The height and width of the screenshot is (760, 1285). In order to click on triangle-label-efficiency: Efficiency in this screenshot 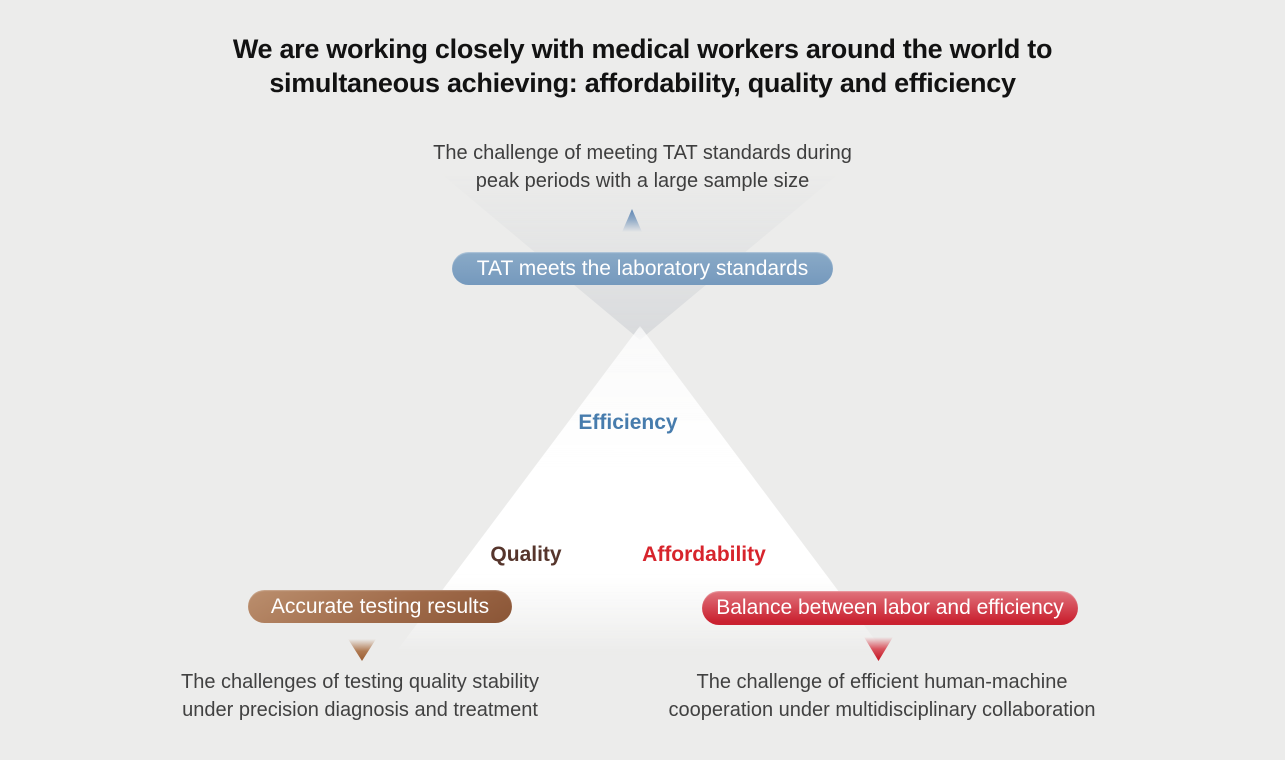, I will do `click(628, 422)`.